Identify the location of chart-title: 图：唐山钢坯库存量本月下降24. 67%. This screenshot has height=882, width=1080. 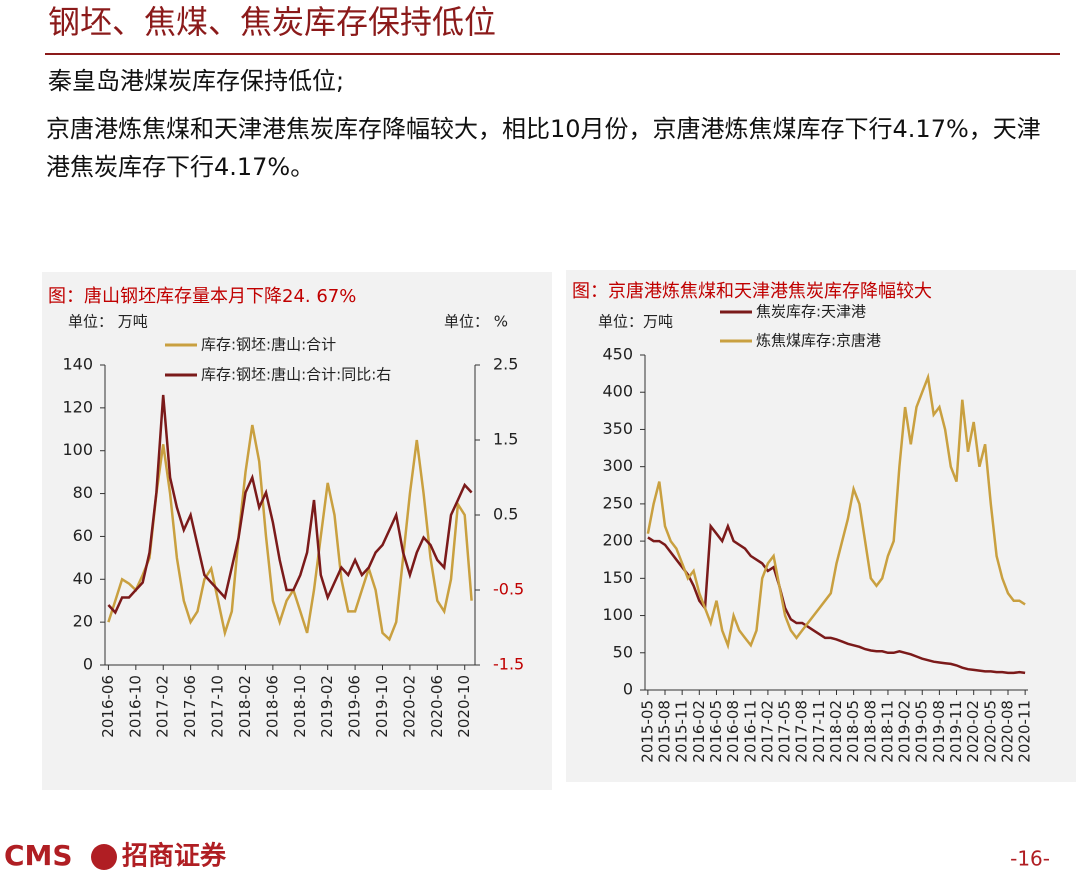
(202, 296).